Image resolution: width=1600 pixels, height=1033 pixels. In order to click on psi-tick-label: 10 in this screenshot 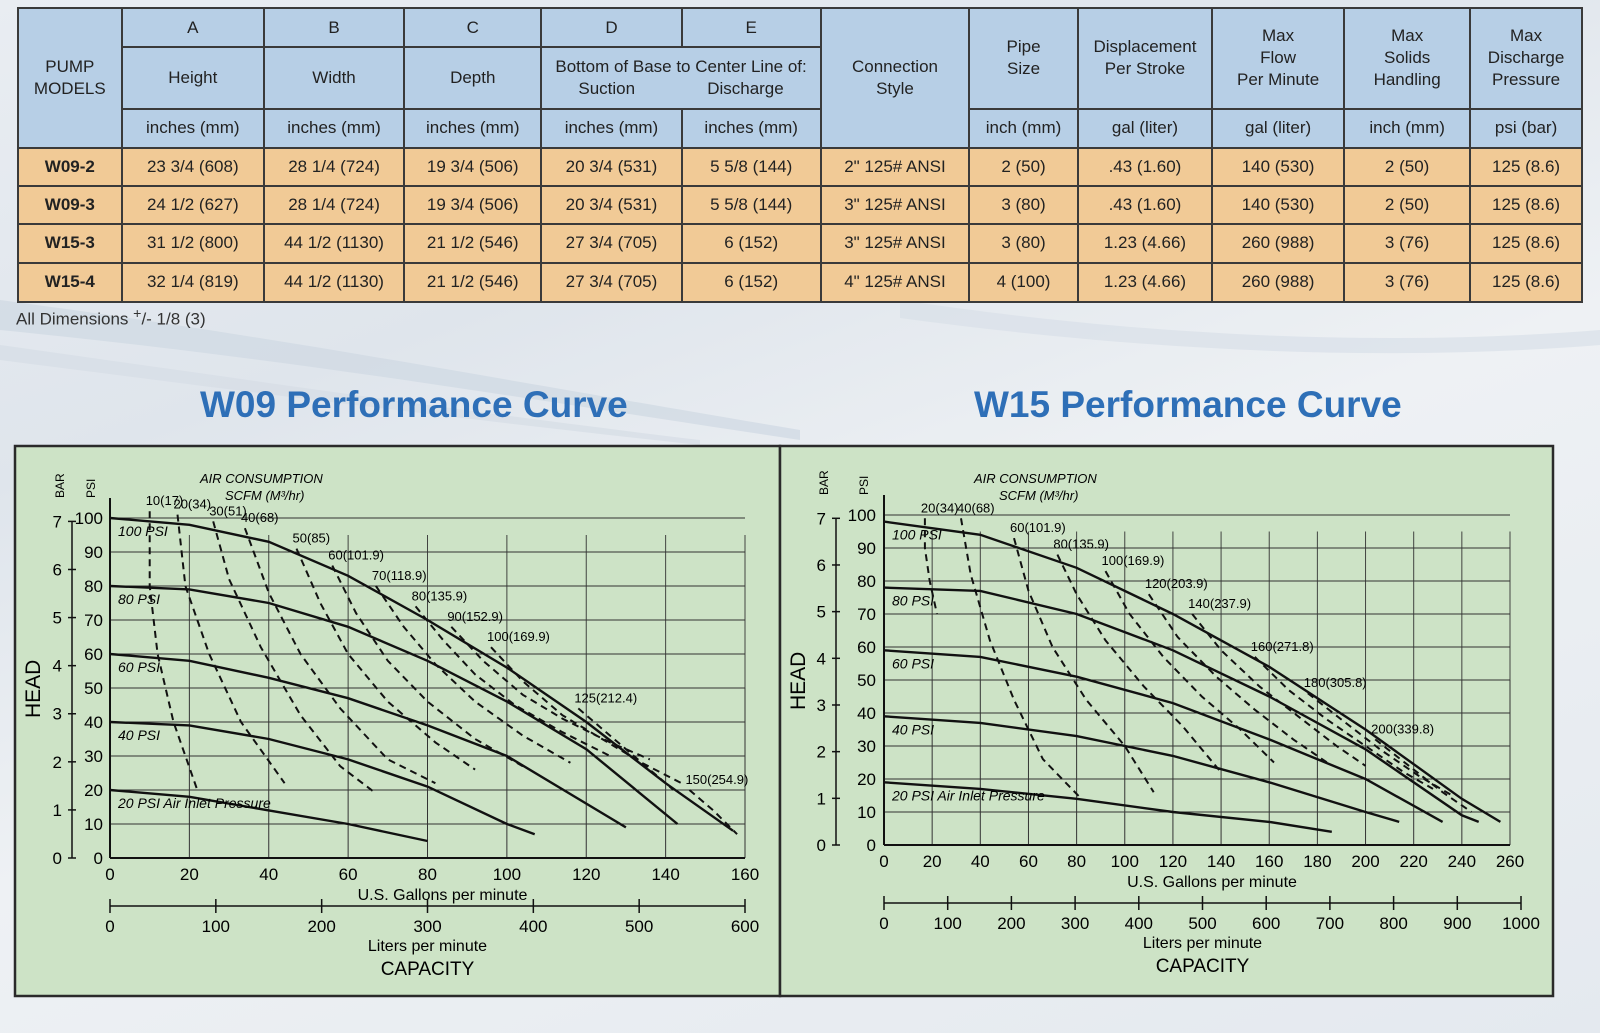, I will do `click(866, 812)`.